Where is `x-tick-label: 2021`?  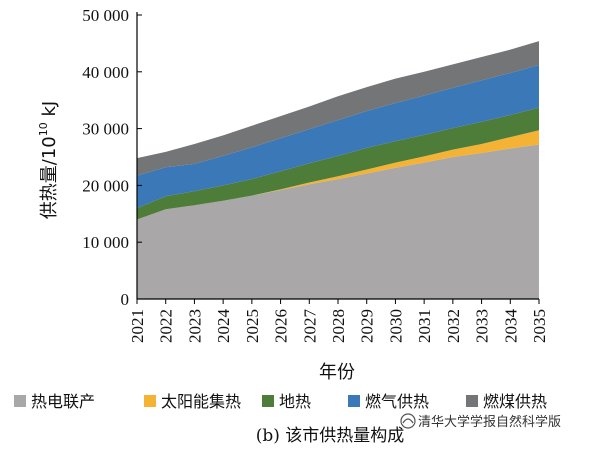 x-tick-label: 2021 is located at coordinates (137, 326).